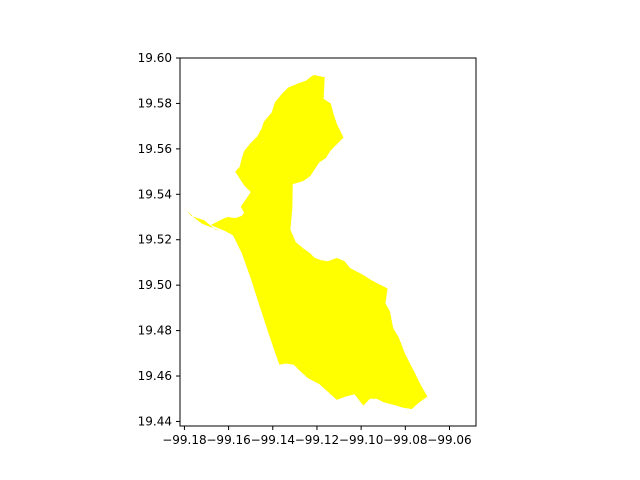  What do you see at coordinates (155, 240) in the screenshot?
I see `y-tick-label: 19.52` at bounding box center [155, 240].